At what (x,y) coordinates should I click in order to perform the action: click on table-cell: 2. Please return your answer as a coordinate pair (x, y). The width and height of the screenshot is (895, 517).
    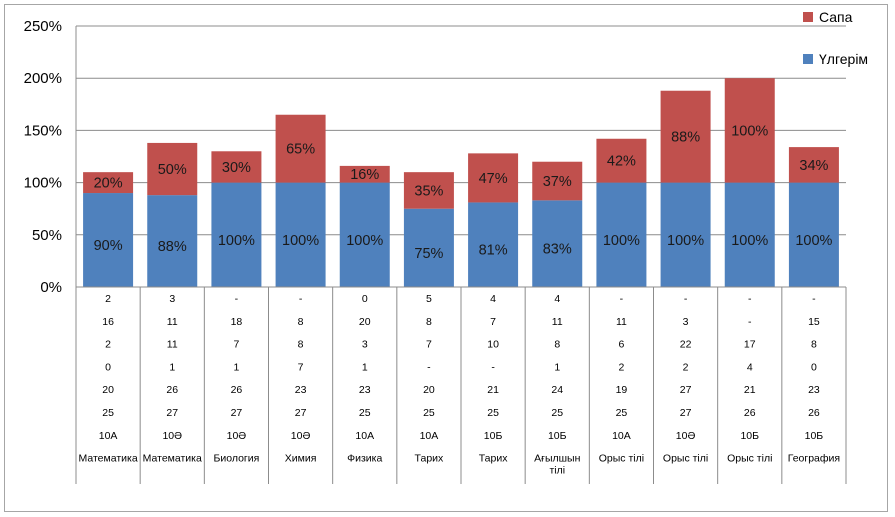
    Looking at the image, I should click on (108, 299).